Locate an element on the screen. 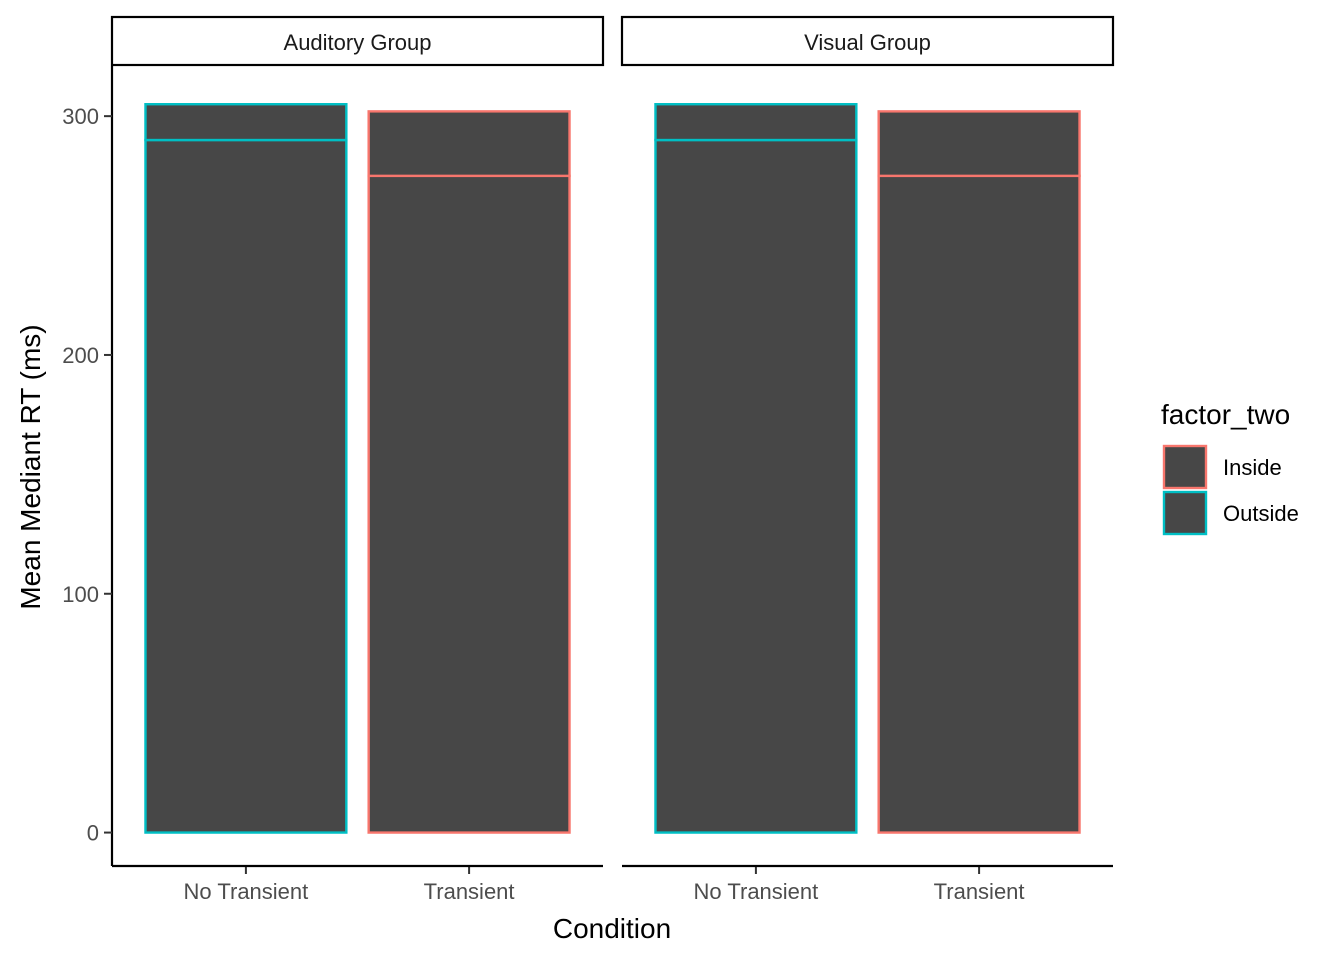 The height and width of the screenshot is (960, 1344). y-tick-label: 200 is located at coordinates (80, 355).